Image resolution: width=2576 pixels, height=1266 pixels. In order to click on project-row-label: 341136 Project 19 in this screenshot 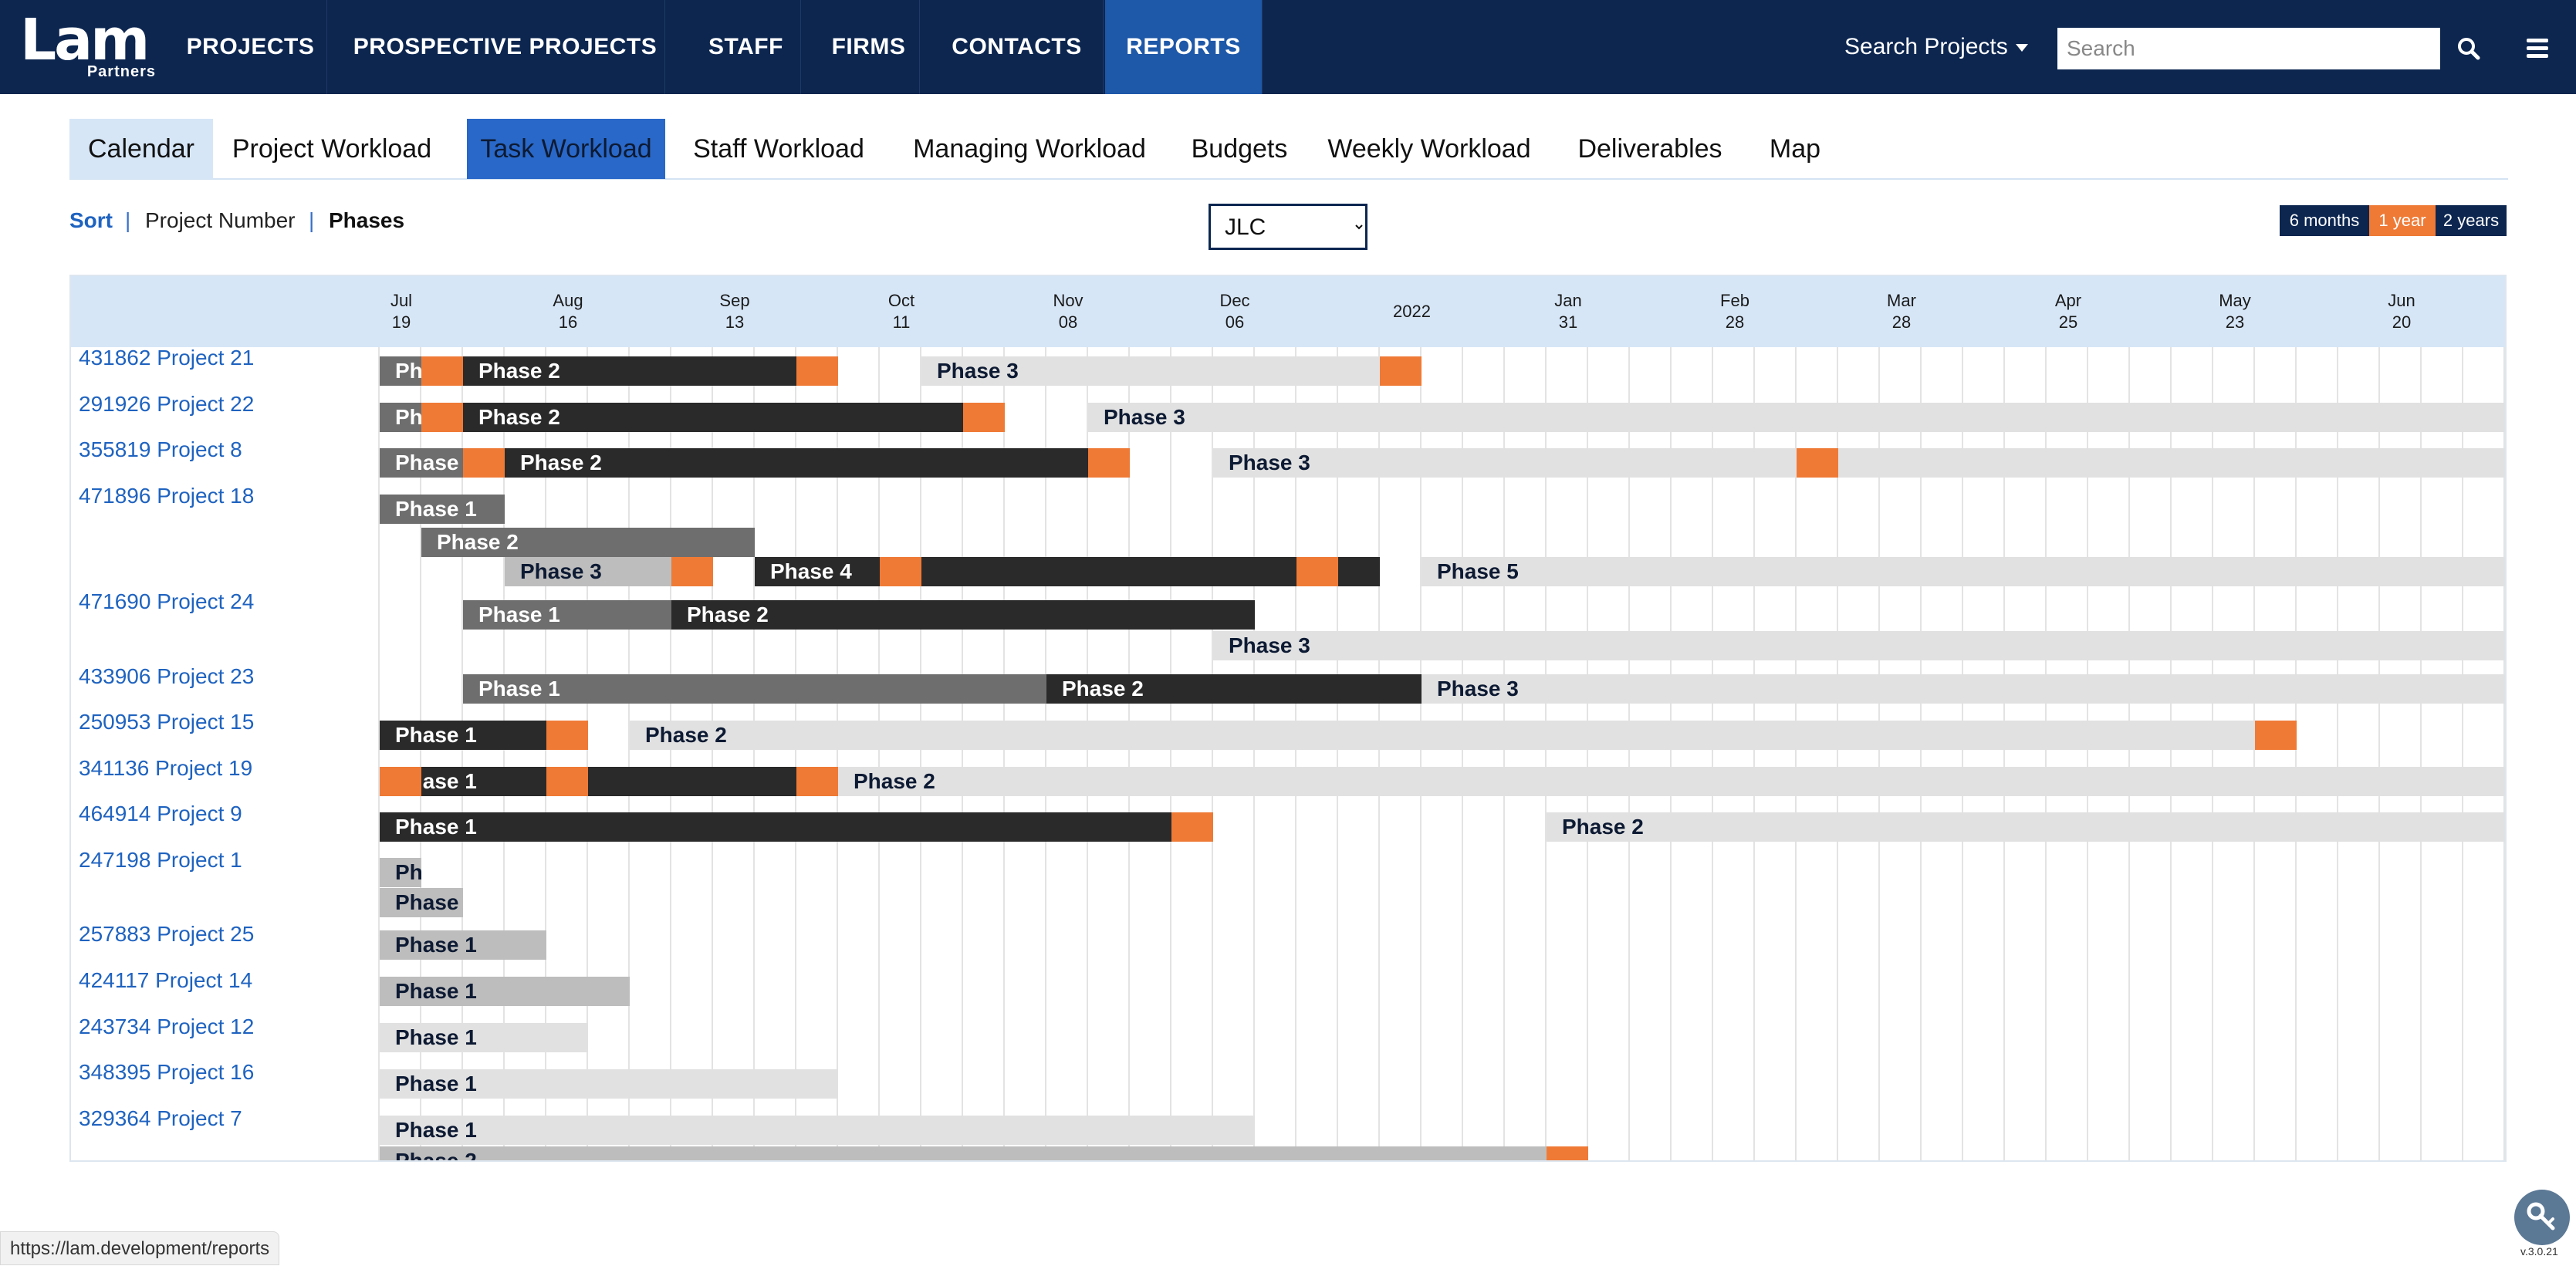, I will do `click(166, 768)`.